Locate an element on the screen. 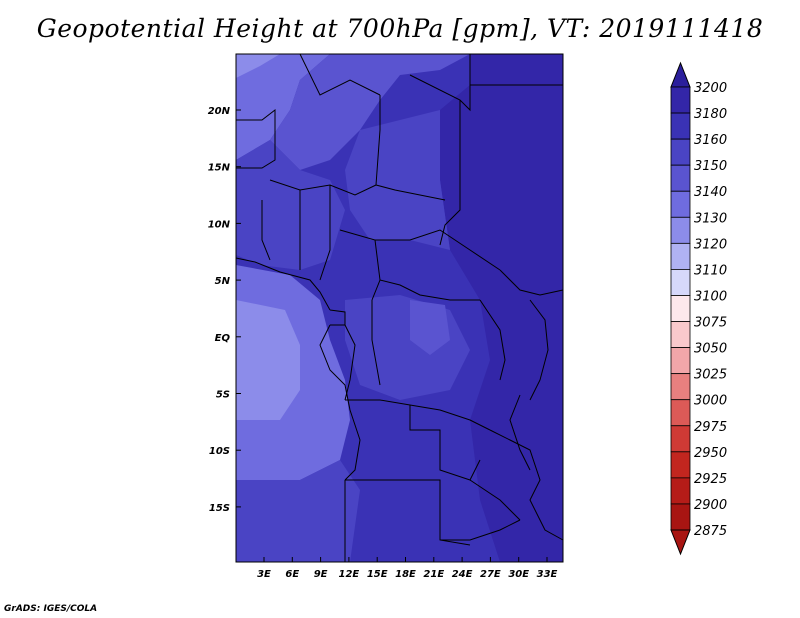  lat-tick-label: 15S is located at coordinates (219, 508).